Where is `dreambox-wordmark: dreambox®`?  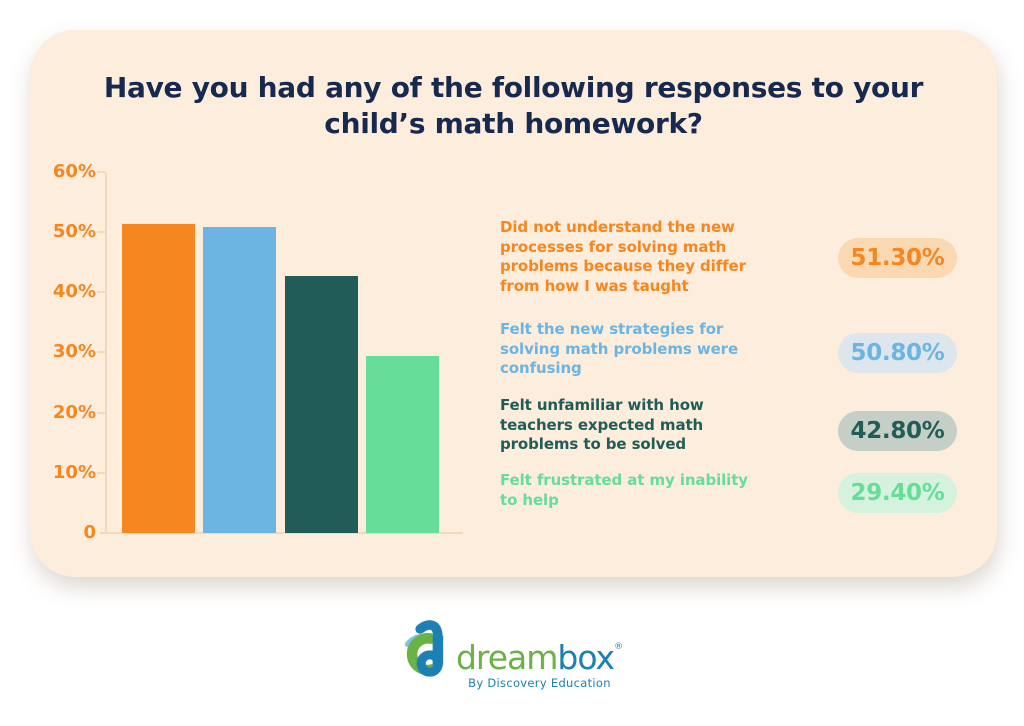
dreambox-wordmark: dreambox® is located at coordinates (539, 657).